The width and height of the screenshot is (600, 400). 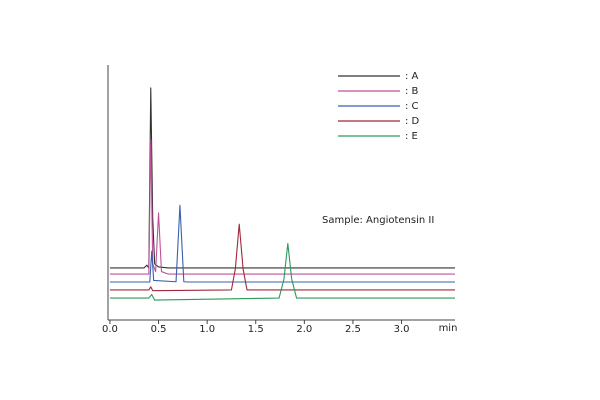 I want to click on annotation: Sample: Angiotensin II, so click(x=378, y=220).